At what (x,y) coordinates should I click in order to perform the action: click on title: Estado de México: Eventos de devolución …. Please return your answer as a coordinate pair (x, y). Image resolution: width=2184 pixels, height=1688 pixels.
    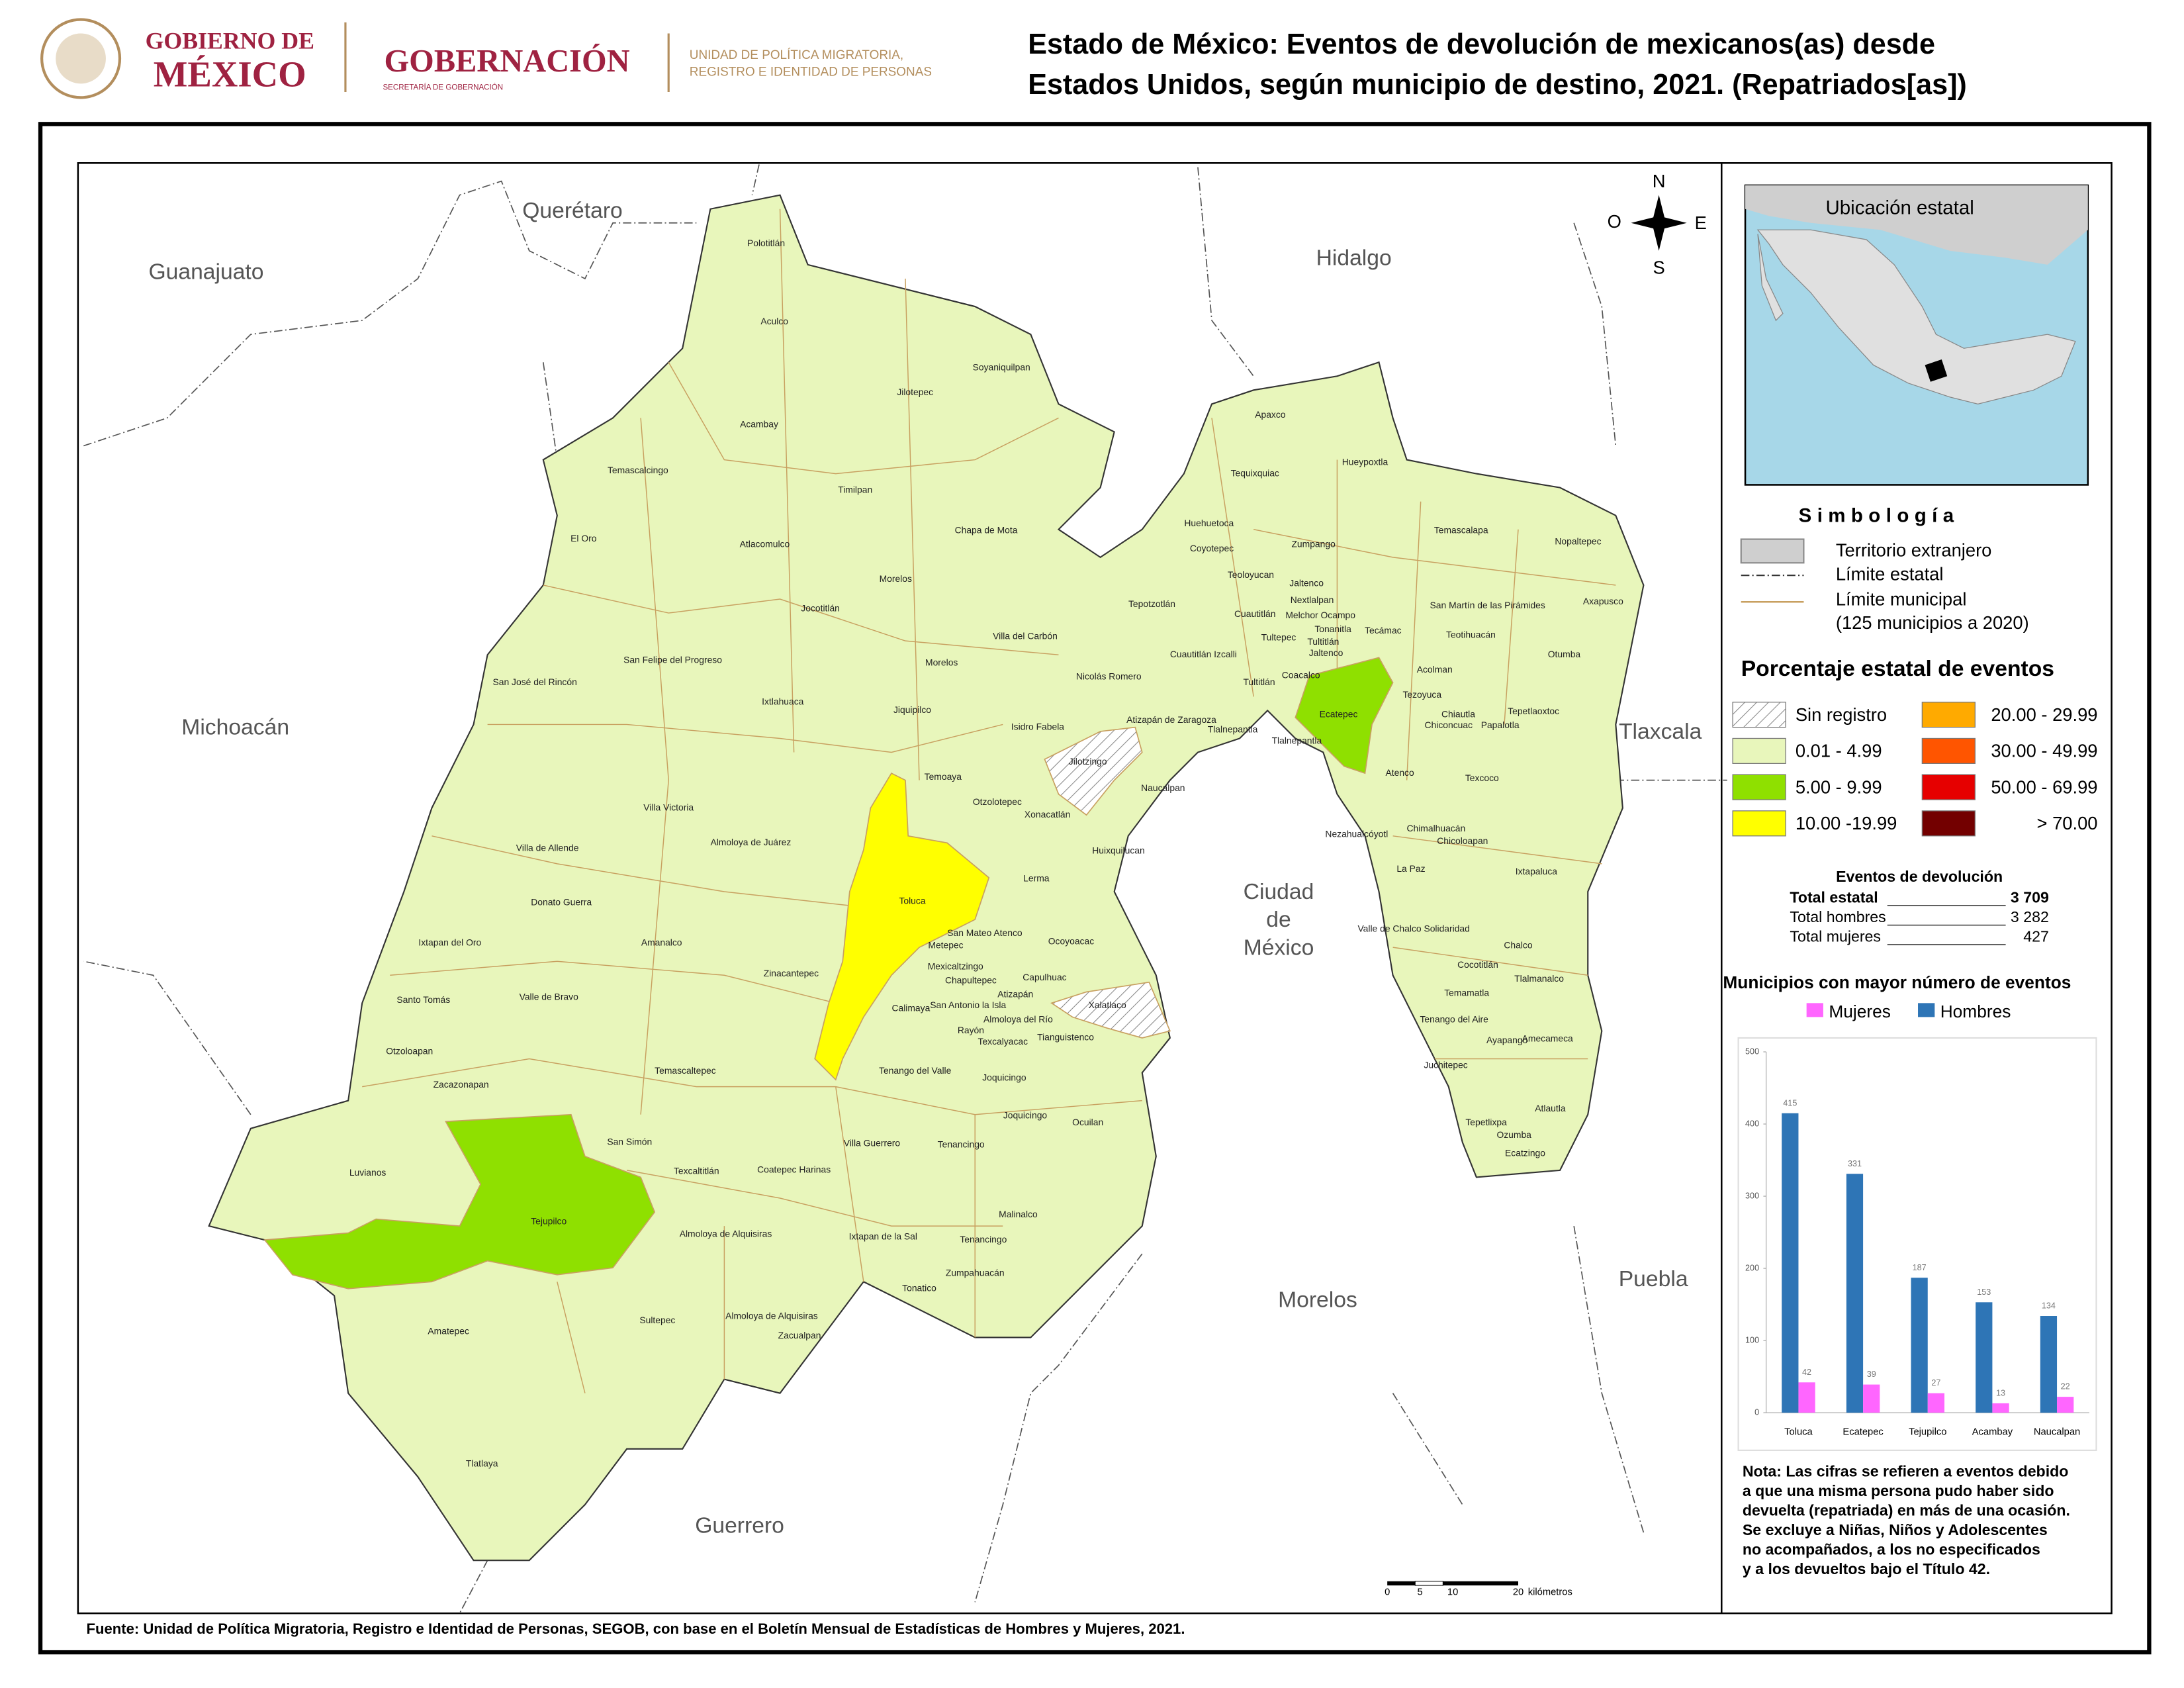
    Looking at the image, I should click on (1481, 44).